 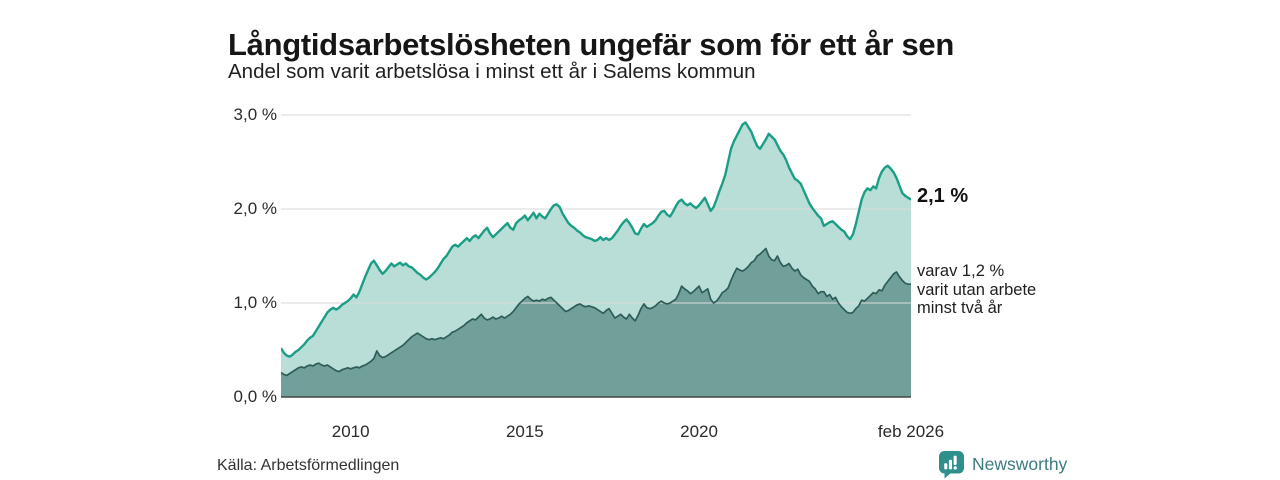 What do you see at coordinates (911, 431) in the screenshot?
I see `x-axis-tick-feb-2026: feb 2026` at bounding box center [911, 431].